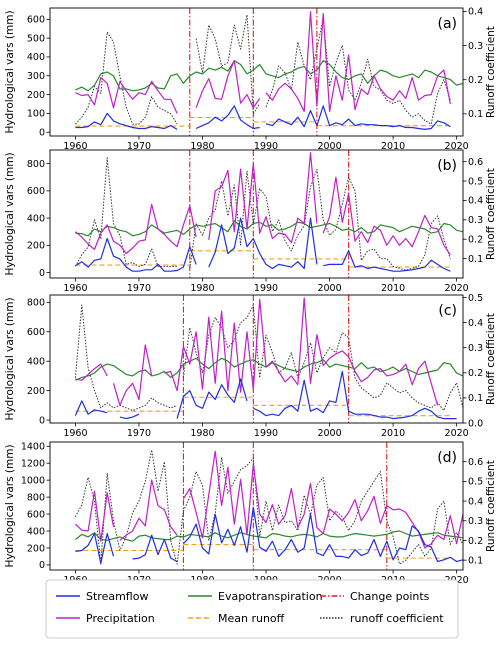 This screenshot has height=645, width=500. Describe the element at coordinates (102, 596) in the screenshot. I see `legend-item: Streamflow` at that location.